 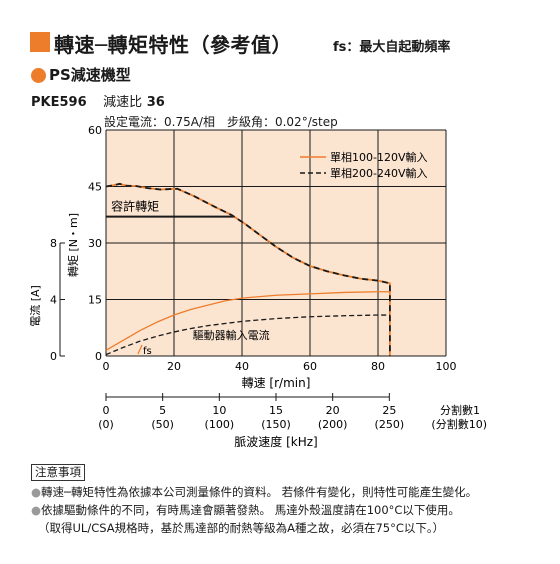 I want to click on chart-labels: 驅動器輸入電流 fs, so click(x=203, y=342).